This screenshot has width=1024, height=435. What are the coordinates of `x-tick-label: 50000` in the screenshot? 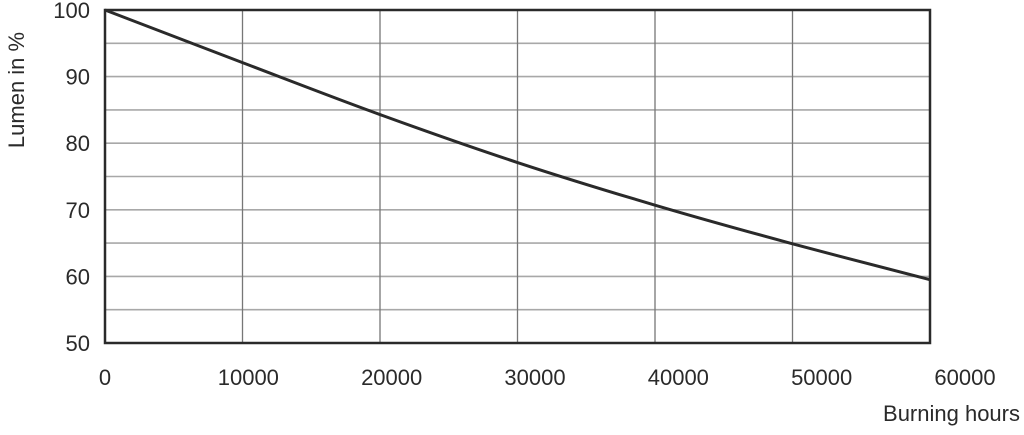 It's located at (821, 377).